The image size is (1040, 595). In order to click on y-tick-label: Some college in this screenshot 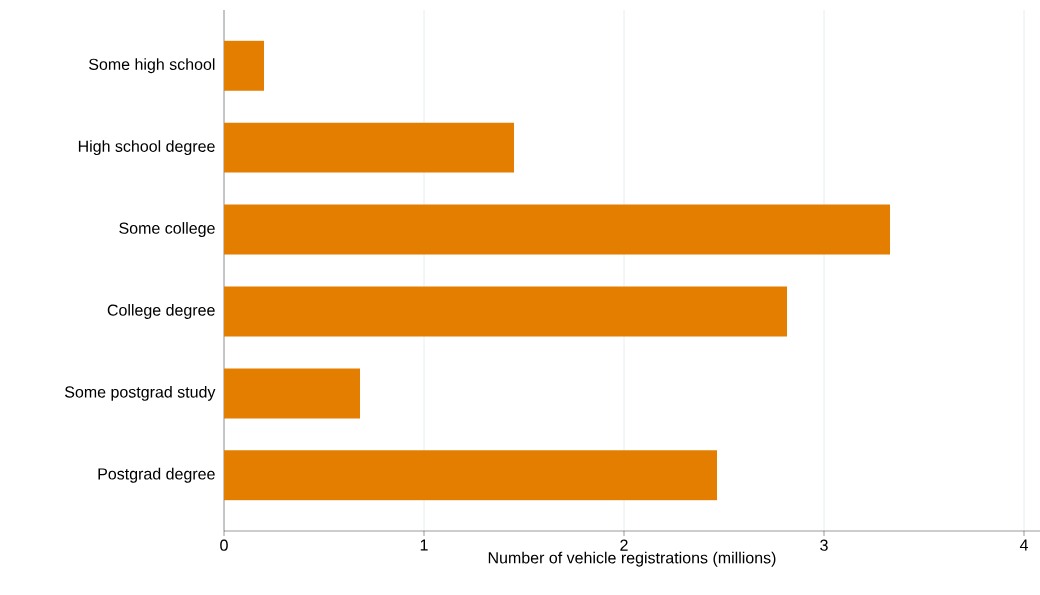, I will do `click(167, 230)`.